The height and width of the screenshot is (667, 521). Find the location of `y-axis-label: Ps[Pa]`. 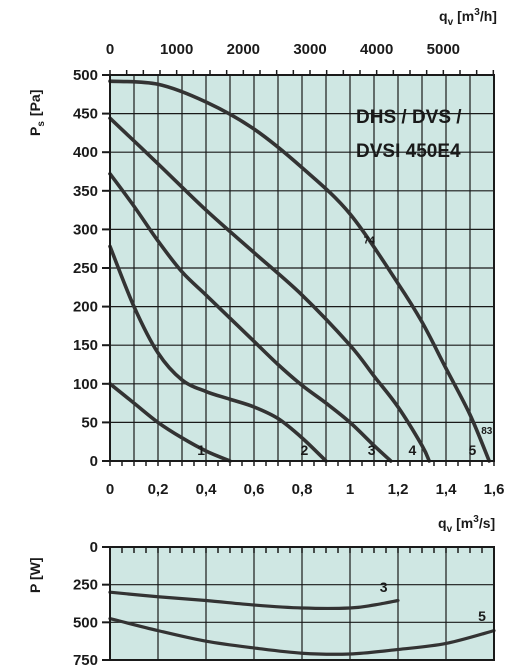

y-axis-label: Ps[Pa] is located at coordinates (37, 113).